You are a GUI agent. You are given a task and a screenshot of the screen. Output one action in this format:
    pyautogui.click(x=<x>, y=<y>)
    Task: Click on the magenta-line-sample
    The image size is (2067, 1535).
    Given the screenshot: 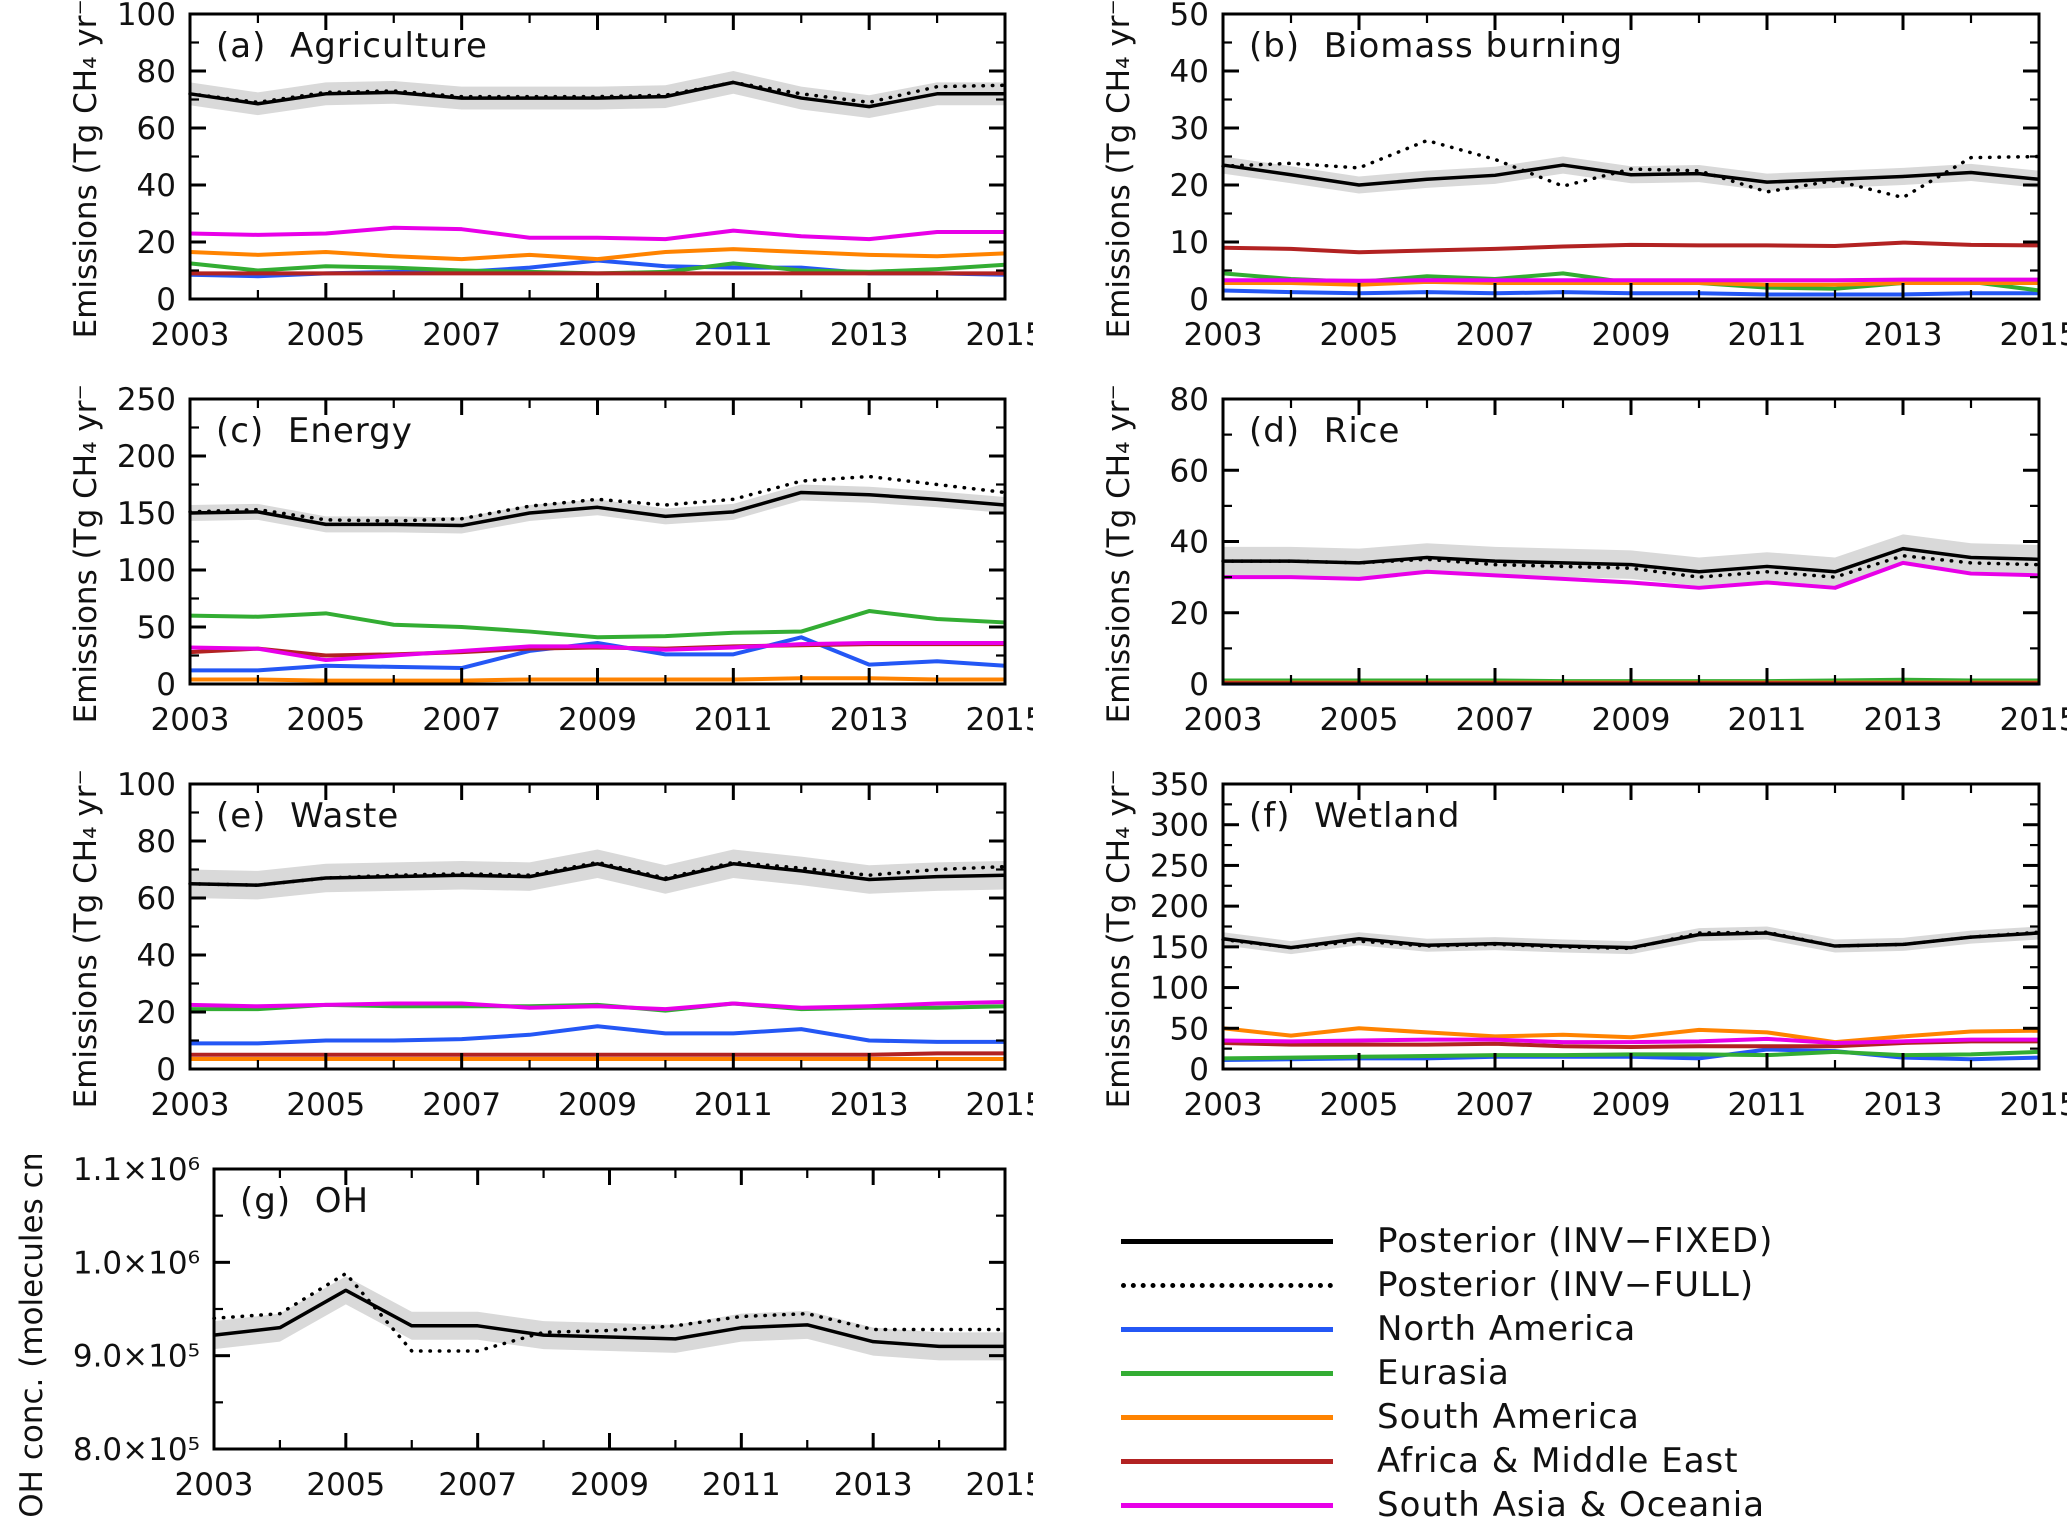 What is the action you would take?
    pyautogui.click(x=1227, y=1505)
    